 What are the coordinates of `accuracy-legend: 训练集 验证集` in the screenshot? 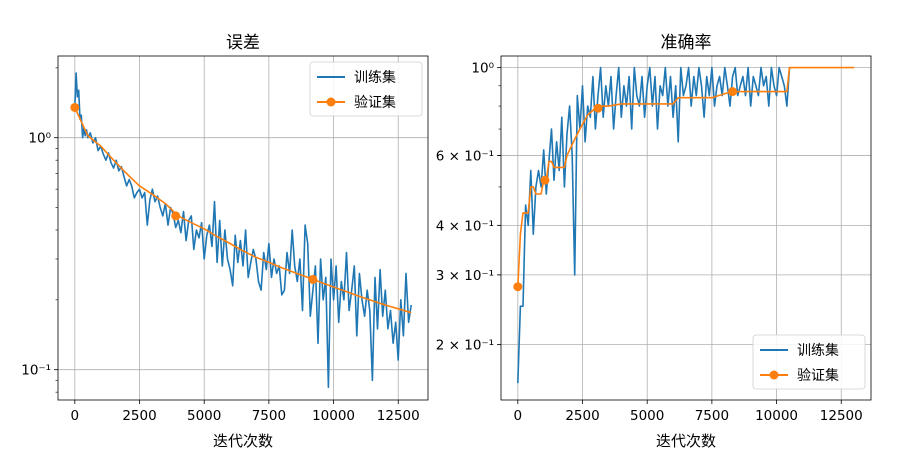 It's located at (809, 362).